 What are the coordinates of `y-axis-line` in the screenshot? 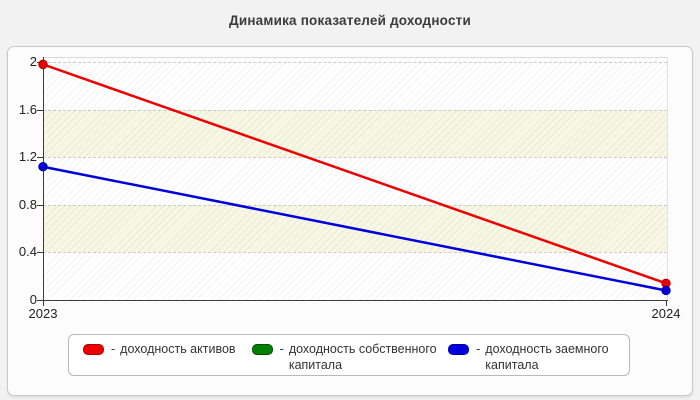 It's located at (43, 179).